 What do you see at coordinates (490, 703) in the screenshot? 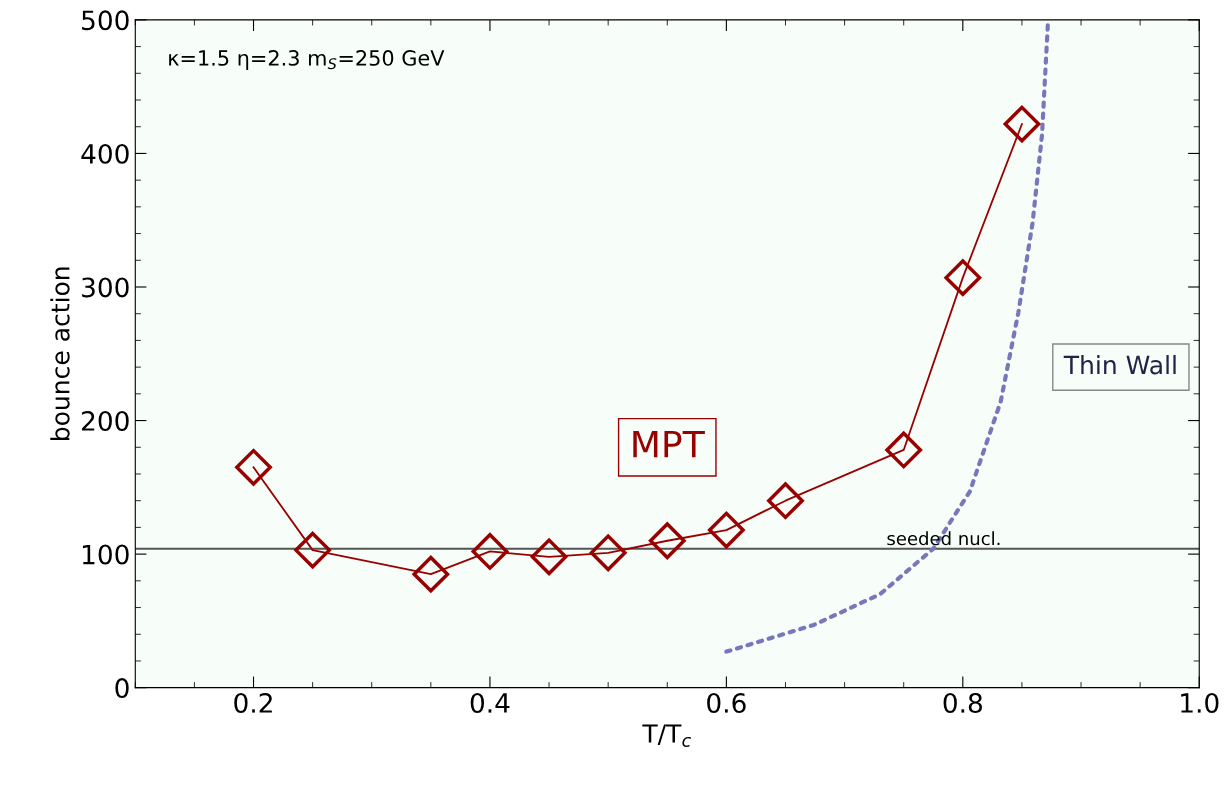
I see `x-tick-label: 0.4` at bounding box center [490, 703].